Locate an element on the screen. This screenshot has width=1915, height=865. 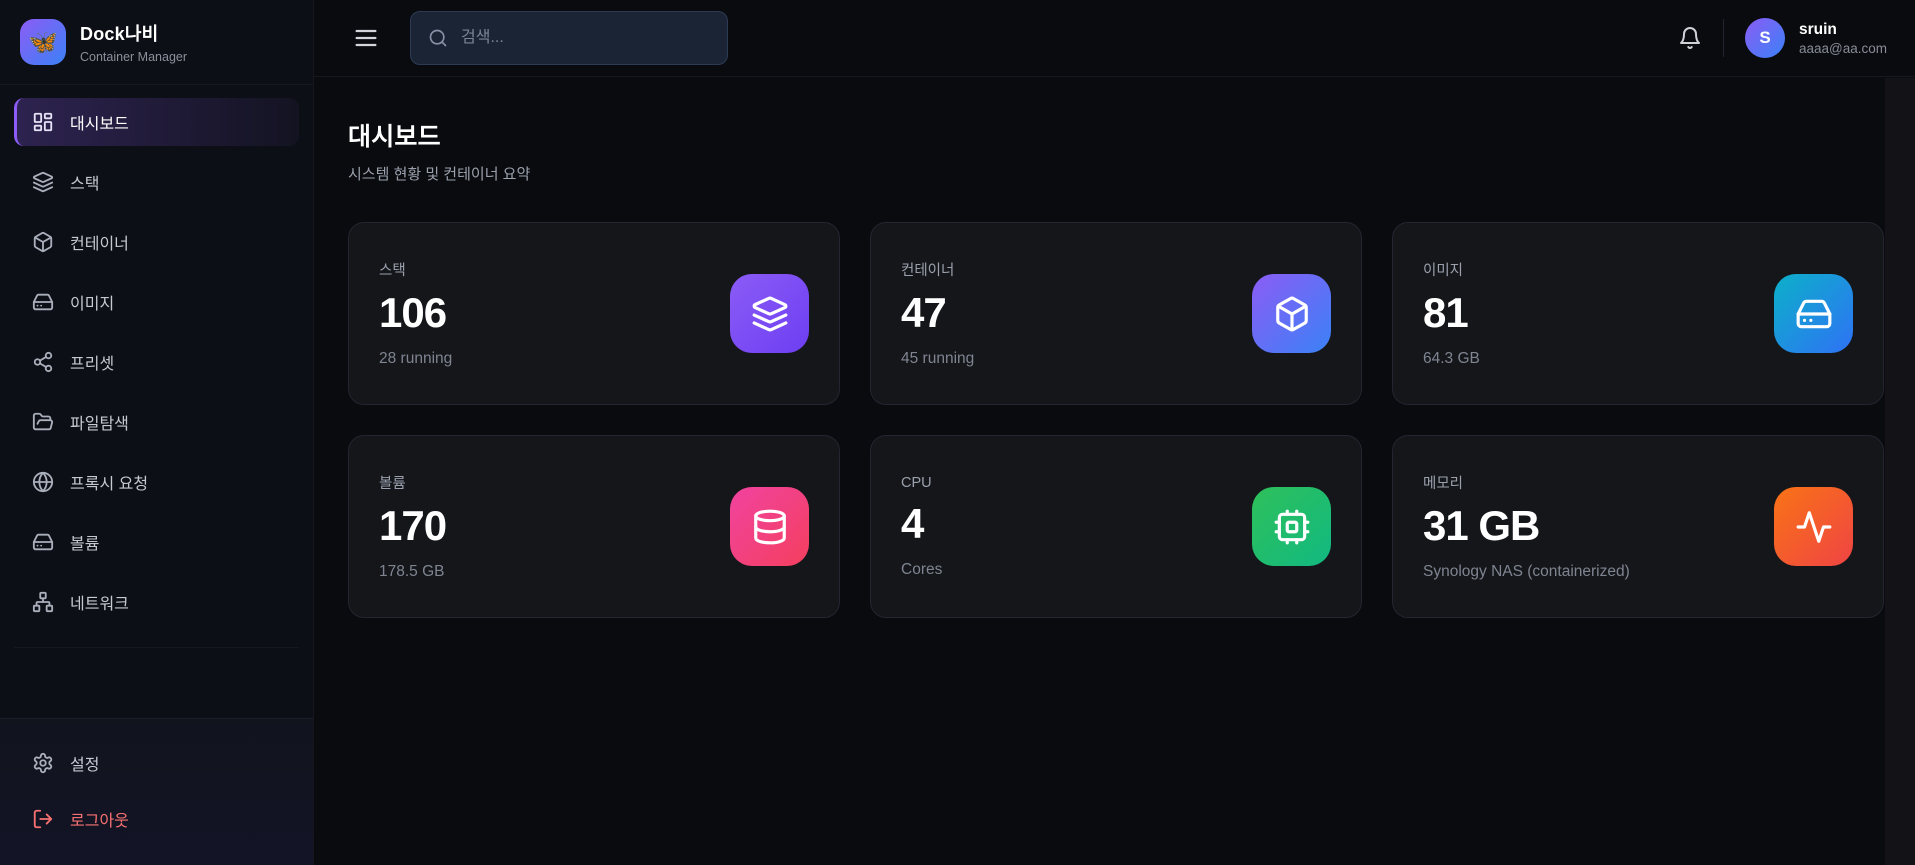
stat-card-stacks: 스택 106 28 running is located at coordinates (594, 313).